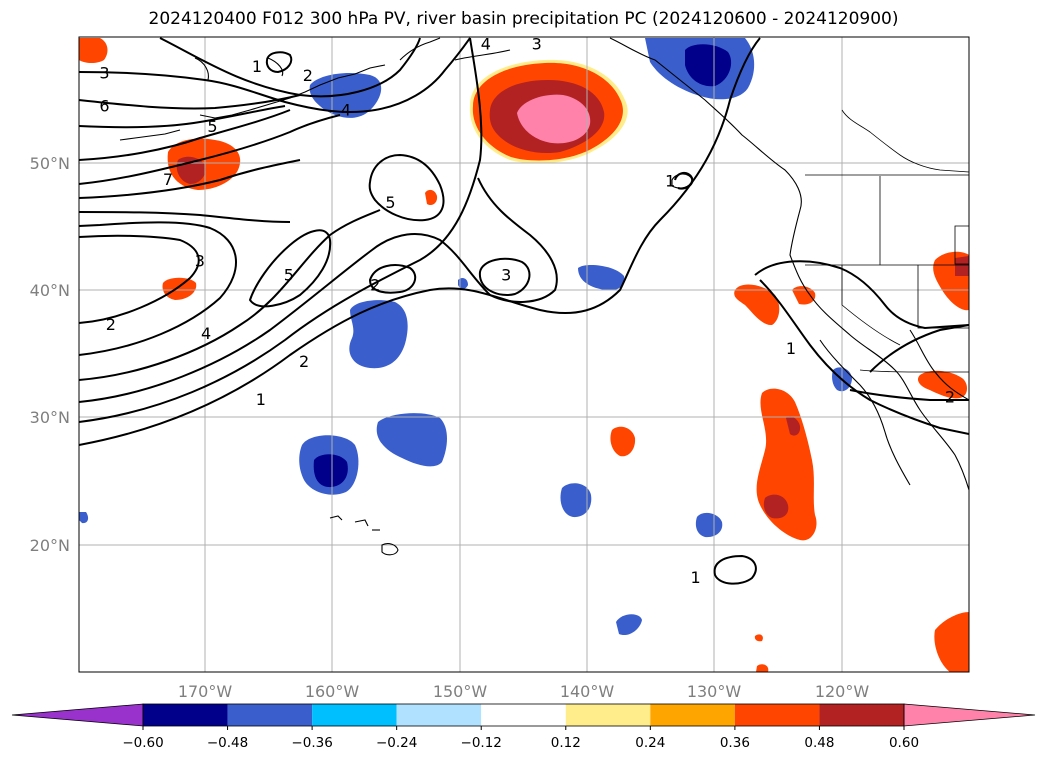 This screenshot has width=1047, height=765. Describe the element at coordinates (77, 715) in the screenshot. I see `colorbar-extend-min` at that location.